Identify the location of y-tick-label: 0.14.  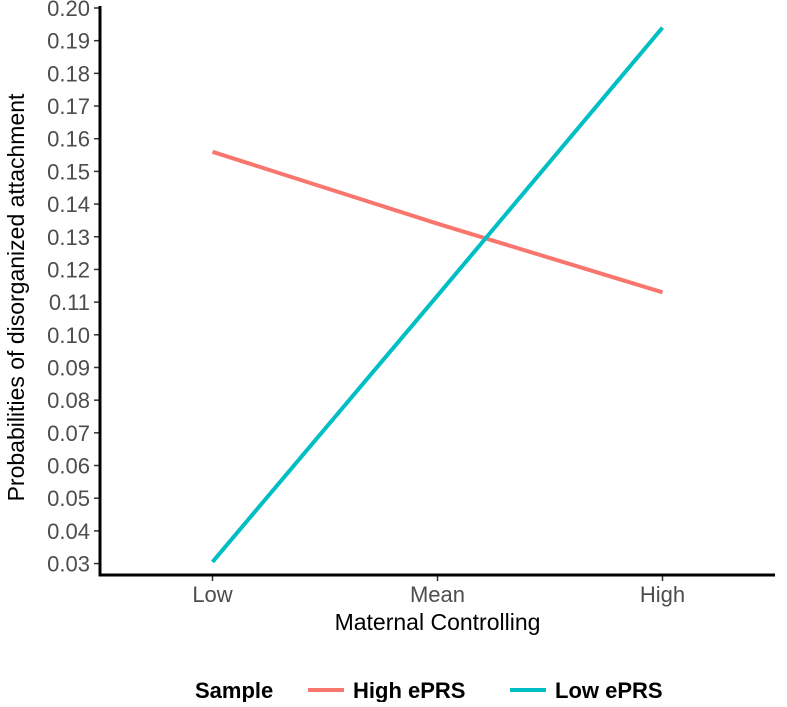
(68, 204).